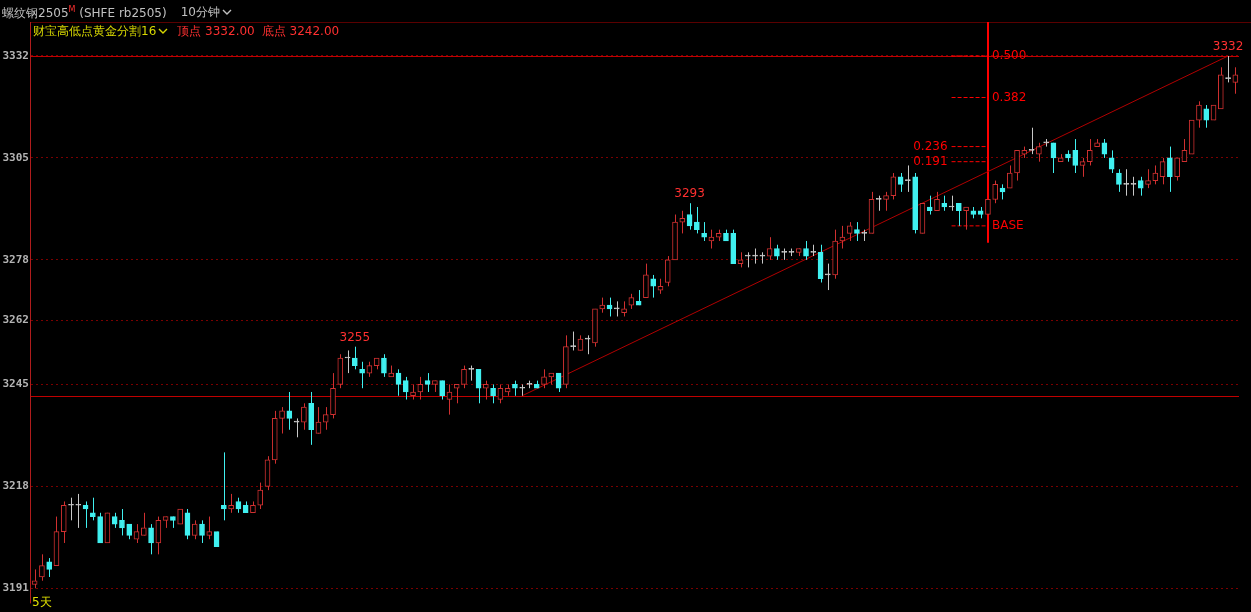  Describe the element at coordinates (42, 602) in the screenshot. I see `annotation: 5天` at that location.